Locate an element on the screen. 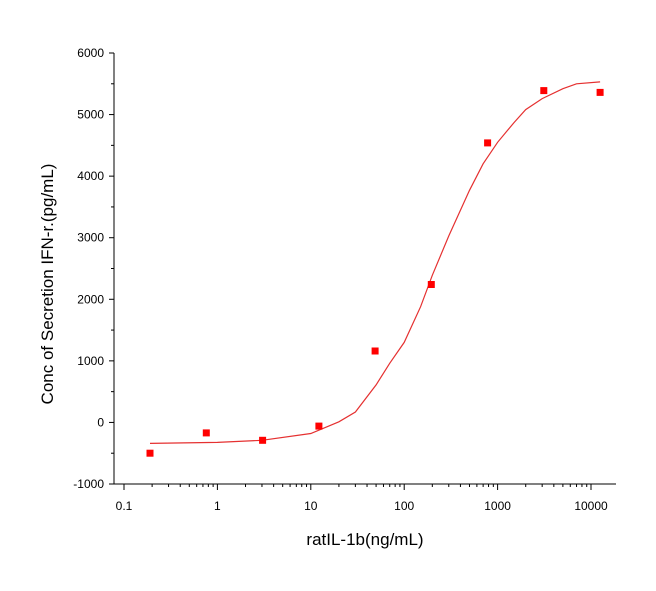  x-tick-label: 100 is located at coordinates (404, 506).